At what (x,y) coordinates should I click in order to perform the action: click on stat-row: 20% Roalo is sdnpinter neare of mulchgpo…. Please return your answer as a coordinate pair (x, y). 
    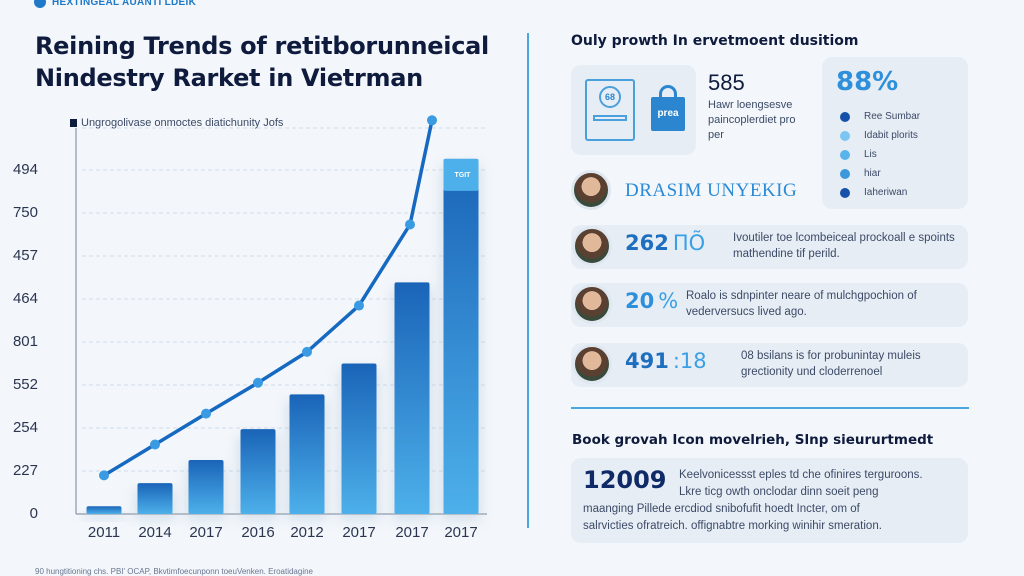
    Looking at the image, I should click on (769, 305).